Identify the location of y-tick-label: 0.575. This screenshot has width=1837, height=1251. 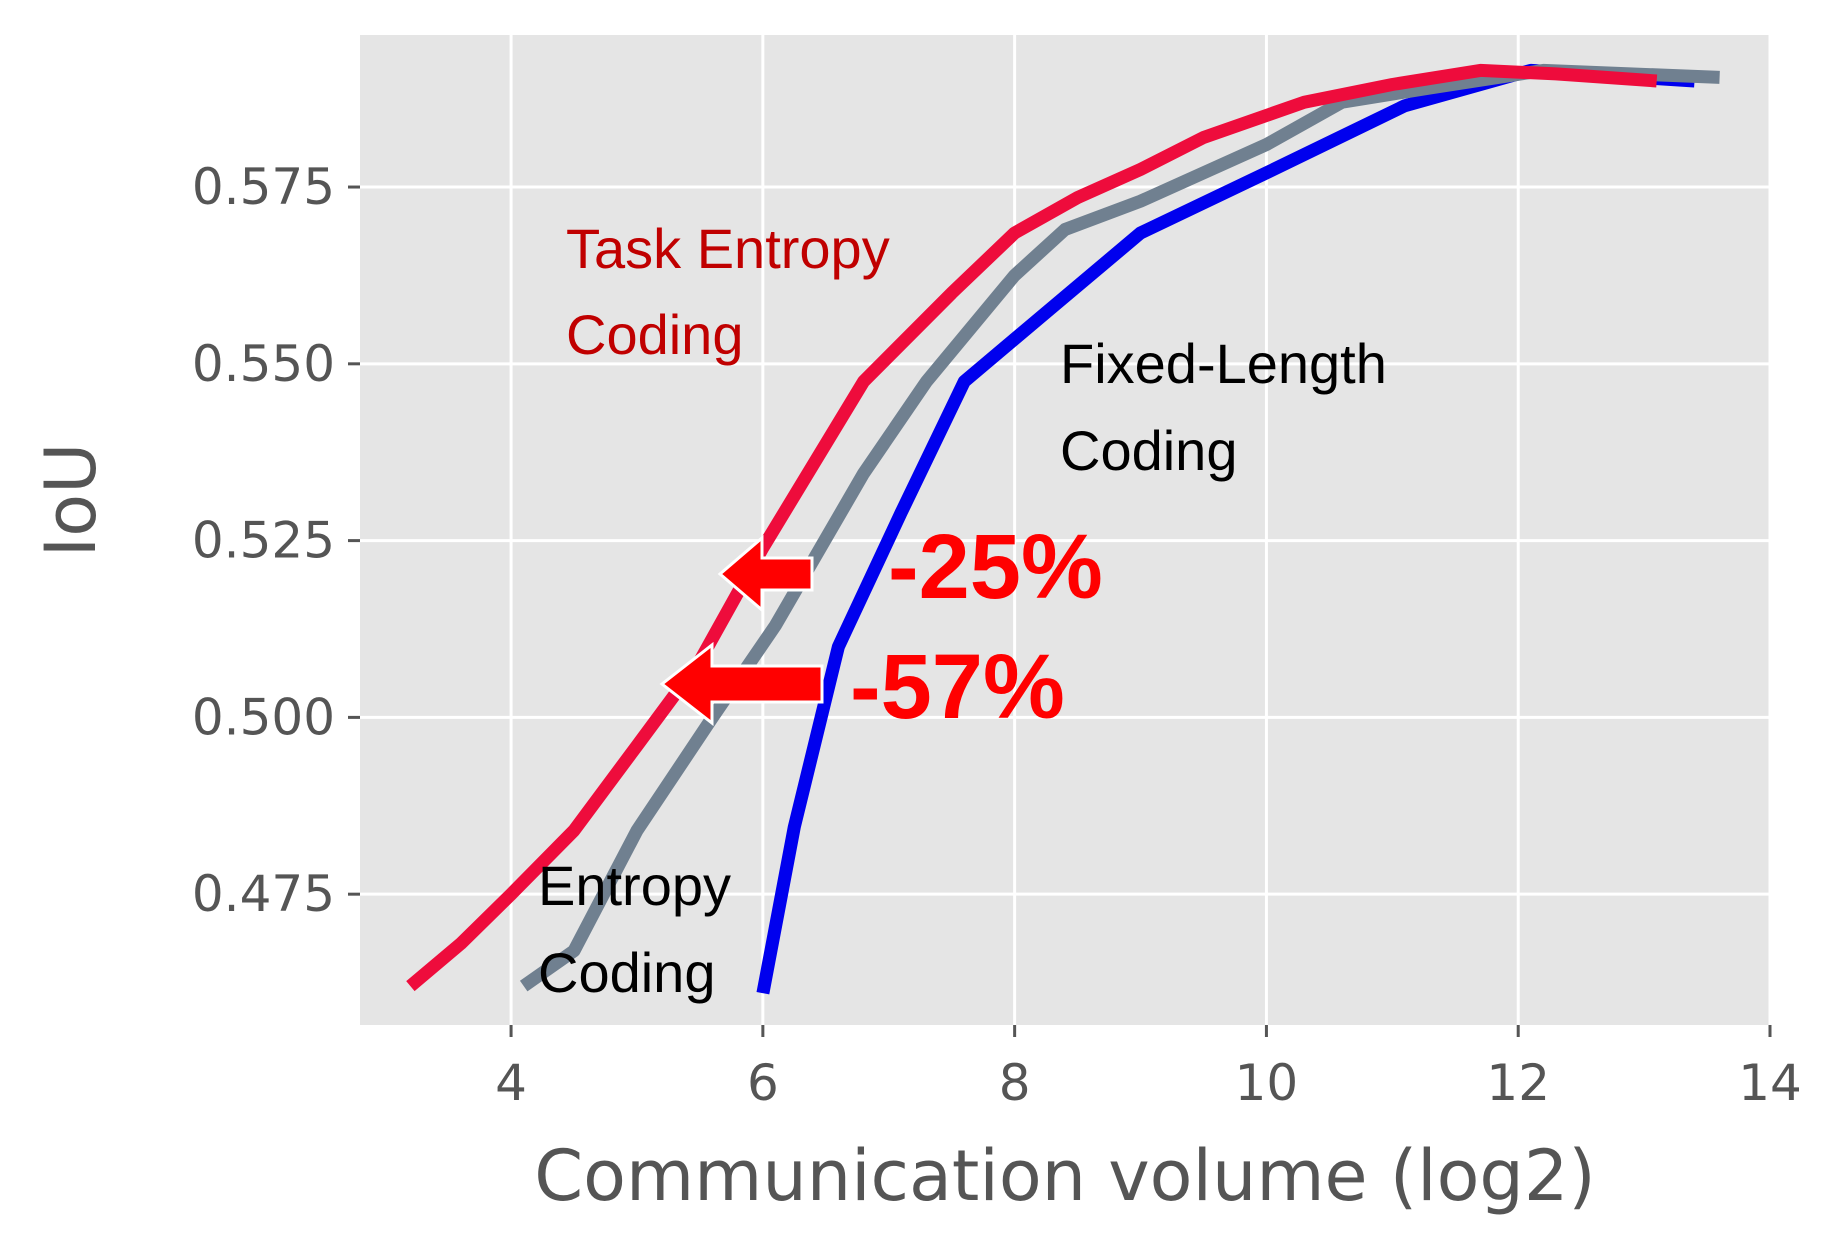
(263, 187).